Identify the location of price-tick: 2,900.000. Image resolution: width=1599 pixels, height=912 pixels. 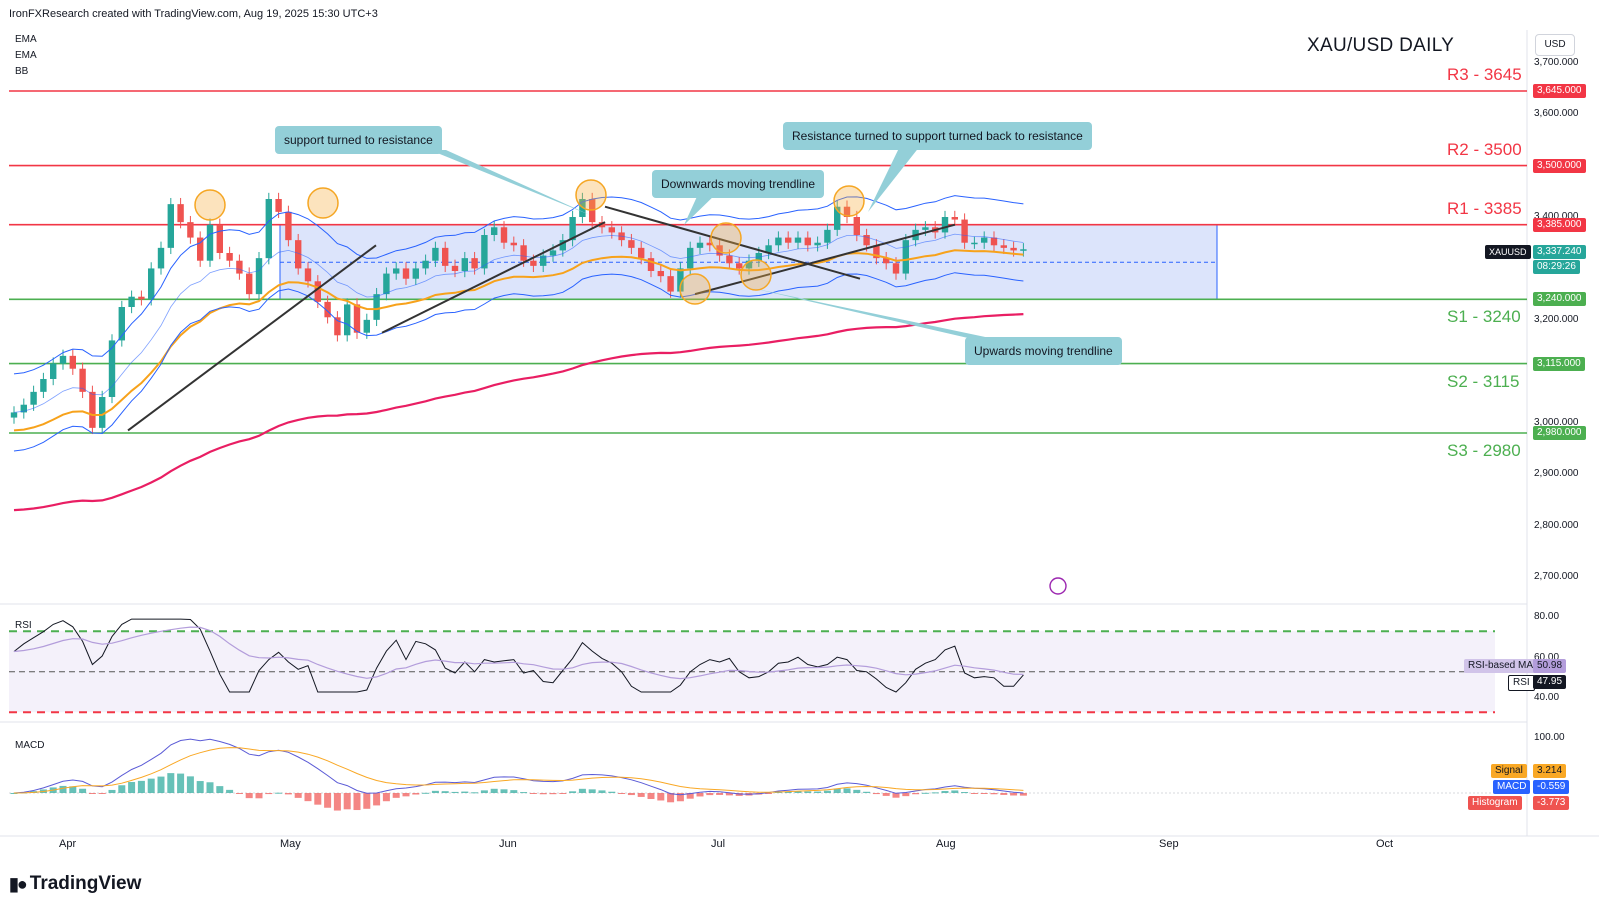
(1556, 474).